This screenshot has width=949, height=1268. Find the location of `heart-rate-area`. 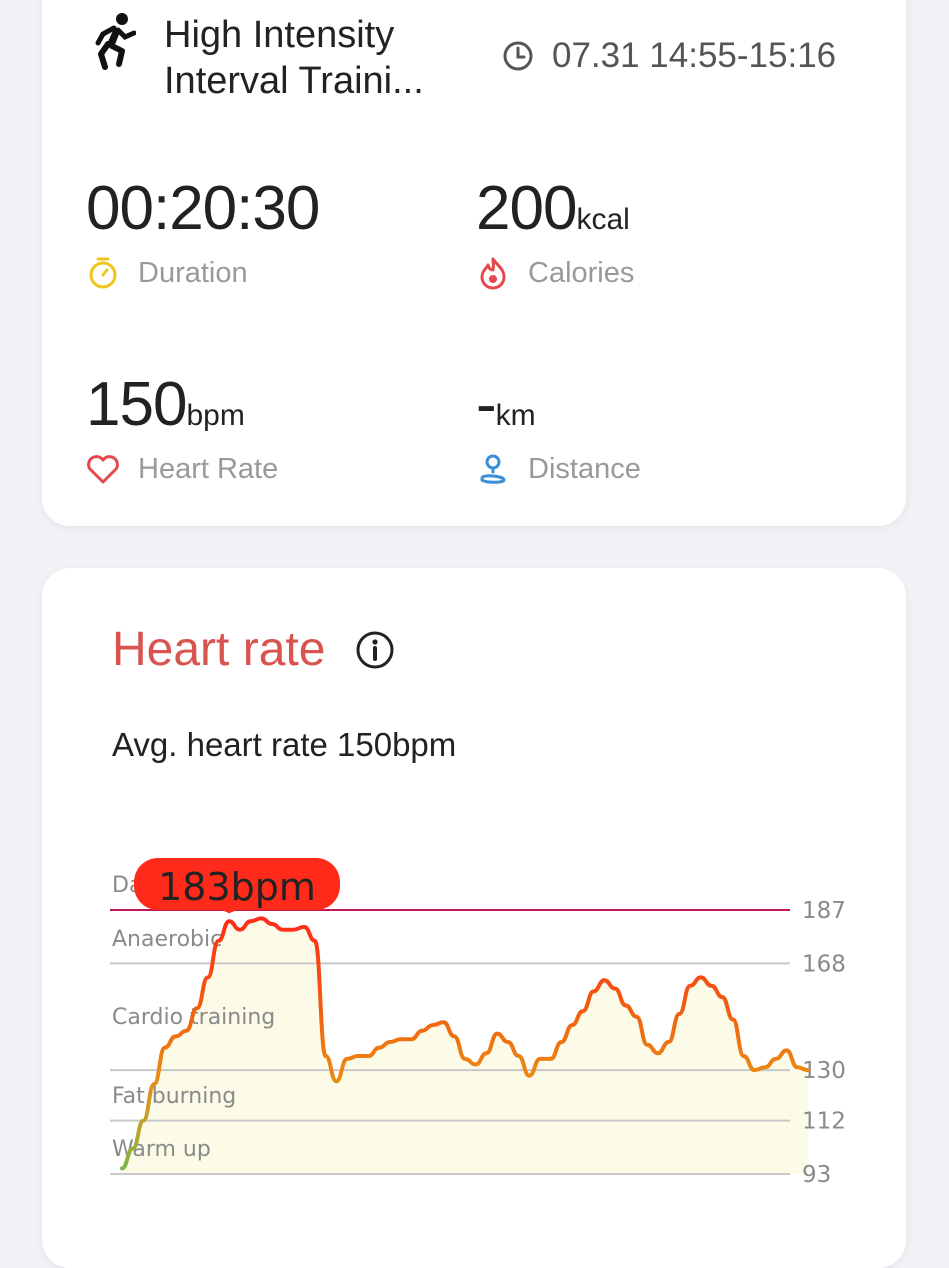

heart-rate-area is located at coordinates (465, 1046).